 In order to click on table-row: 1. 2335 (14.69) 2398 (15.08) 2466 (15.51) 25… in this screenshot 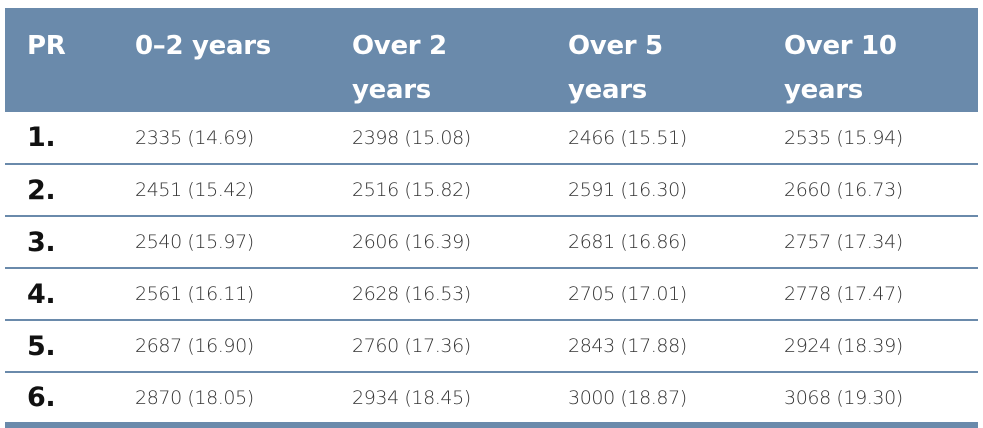, I will do `click(491, 138)`.